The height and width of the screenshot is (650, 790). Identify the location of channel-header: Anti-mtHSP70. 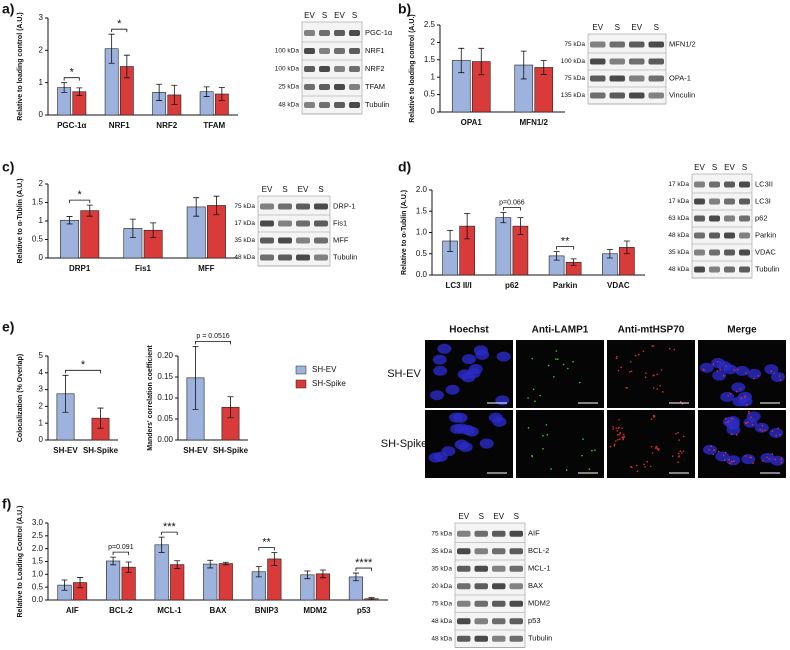
(651, 330).